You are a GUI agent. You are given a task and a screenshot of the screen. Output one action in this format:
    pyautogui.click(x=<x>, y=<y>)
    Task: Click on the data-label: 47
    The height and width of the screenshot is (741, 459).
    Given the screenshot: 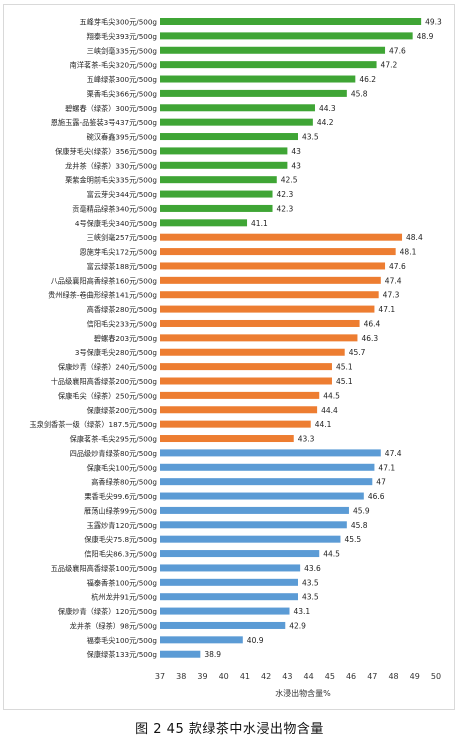 What is the action you would take?
    pyautogui.click(x=381, y=482)
    